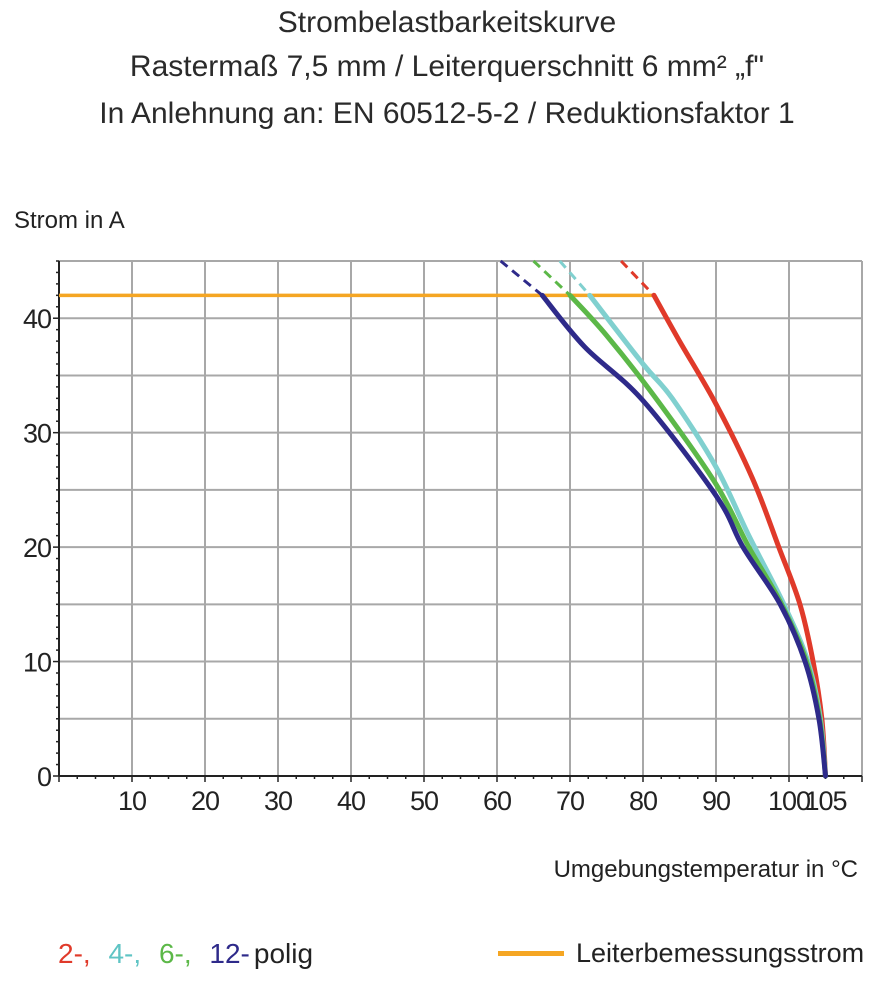 This screenshot has height=1000, width=894. I want to click on legend-rated-current-label: Leiterbemessungsstrom, so click(720, 953).